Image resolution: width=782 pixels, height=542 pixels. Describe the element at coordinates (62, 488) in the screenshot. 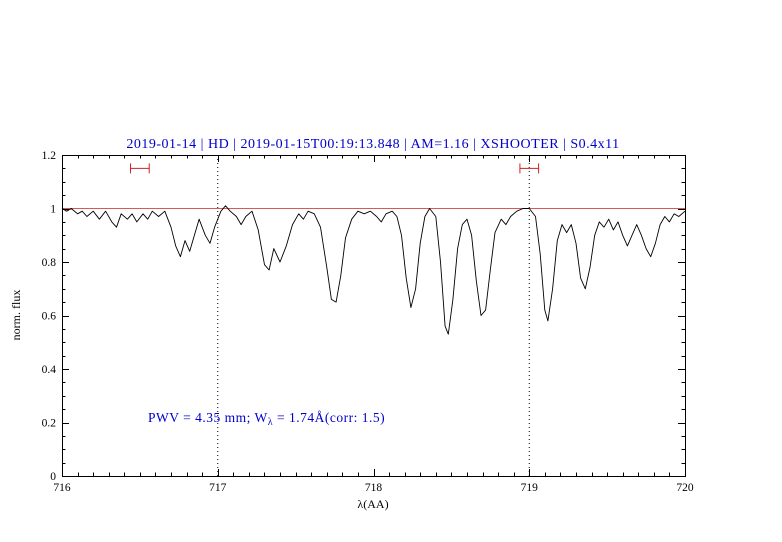

I see `x-tick-label: 716` at that location.